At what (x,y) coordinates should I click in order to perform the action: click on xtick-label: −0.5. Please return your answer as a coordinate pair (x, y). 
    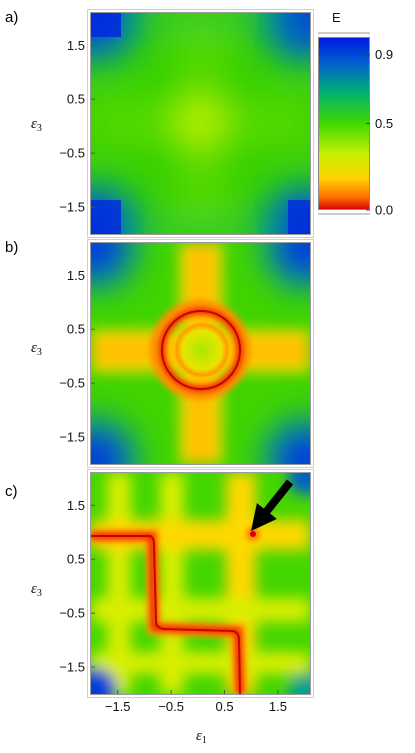
    Looking at the image, I should click on (171, 706).